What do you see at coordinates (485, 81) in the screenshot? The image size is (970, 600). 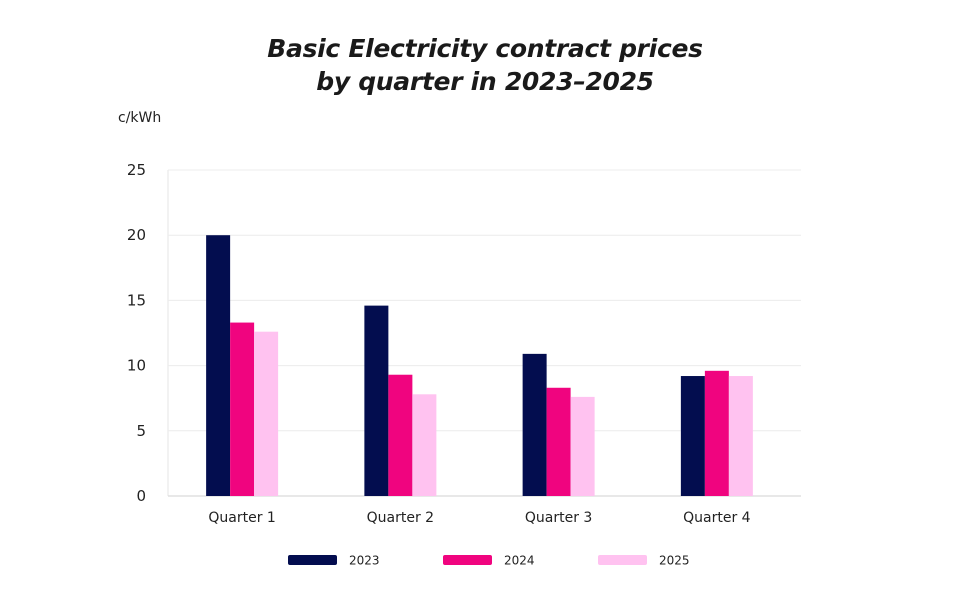 I see `chart-title-line-2: by quarter in 2023–2025` at bounding box center [485, 81].